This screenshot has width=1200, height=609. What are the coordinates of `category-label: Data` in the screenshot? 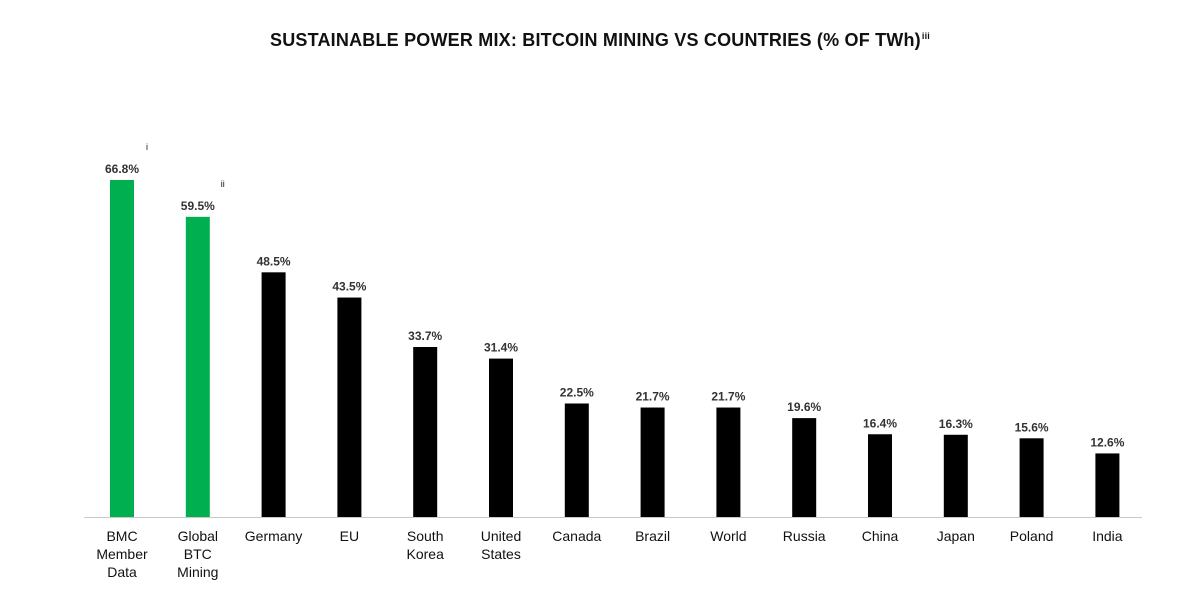 It's located at (122, 572).